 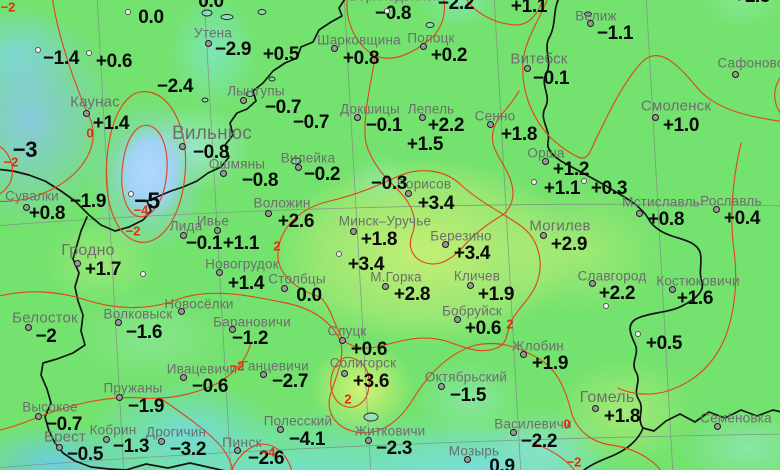 I want to click on station-value: +1.9, so click(x=550, y=363).